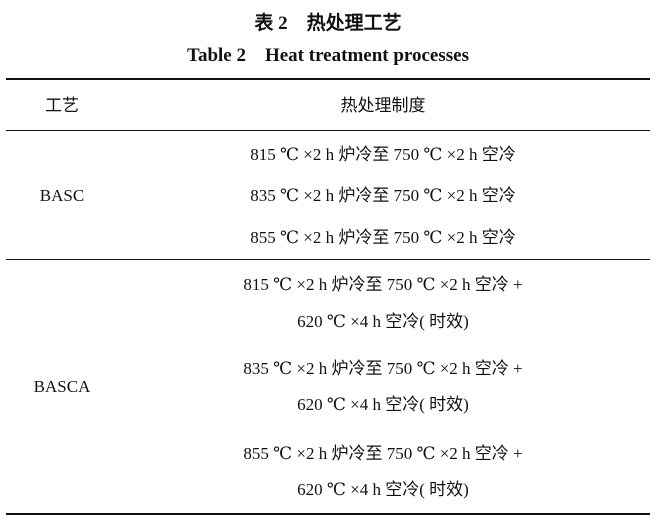 This screenshot has width=656, height=524. Describe the element at coordinates (383, 195) in the screenshot. I see `table-row: 835 ℃ ×2 h 炉冷至 750 ℃ ×2 h 空冷` at that location.